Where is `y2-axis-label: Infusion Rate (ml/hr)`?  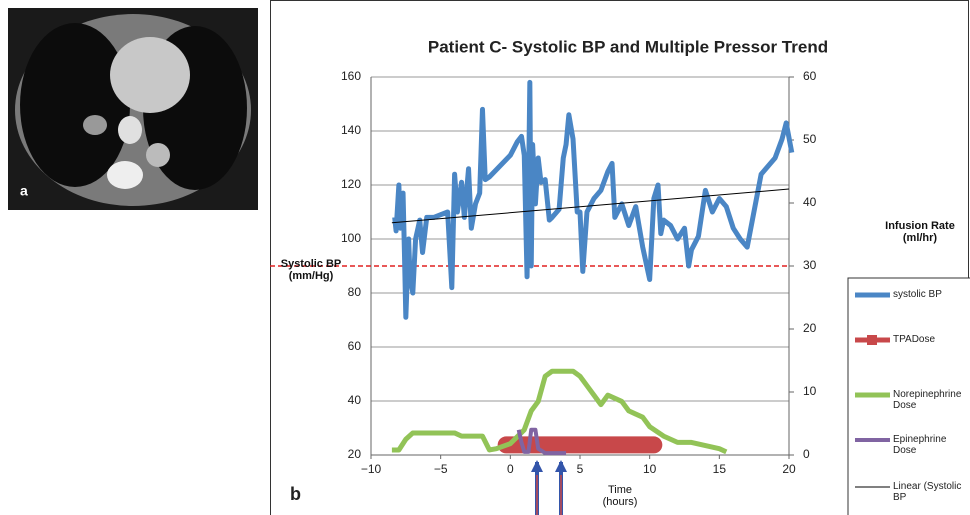
y2-axis-label: Infusion Rate (ml/hr) is located at coordinates (920, 232).